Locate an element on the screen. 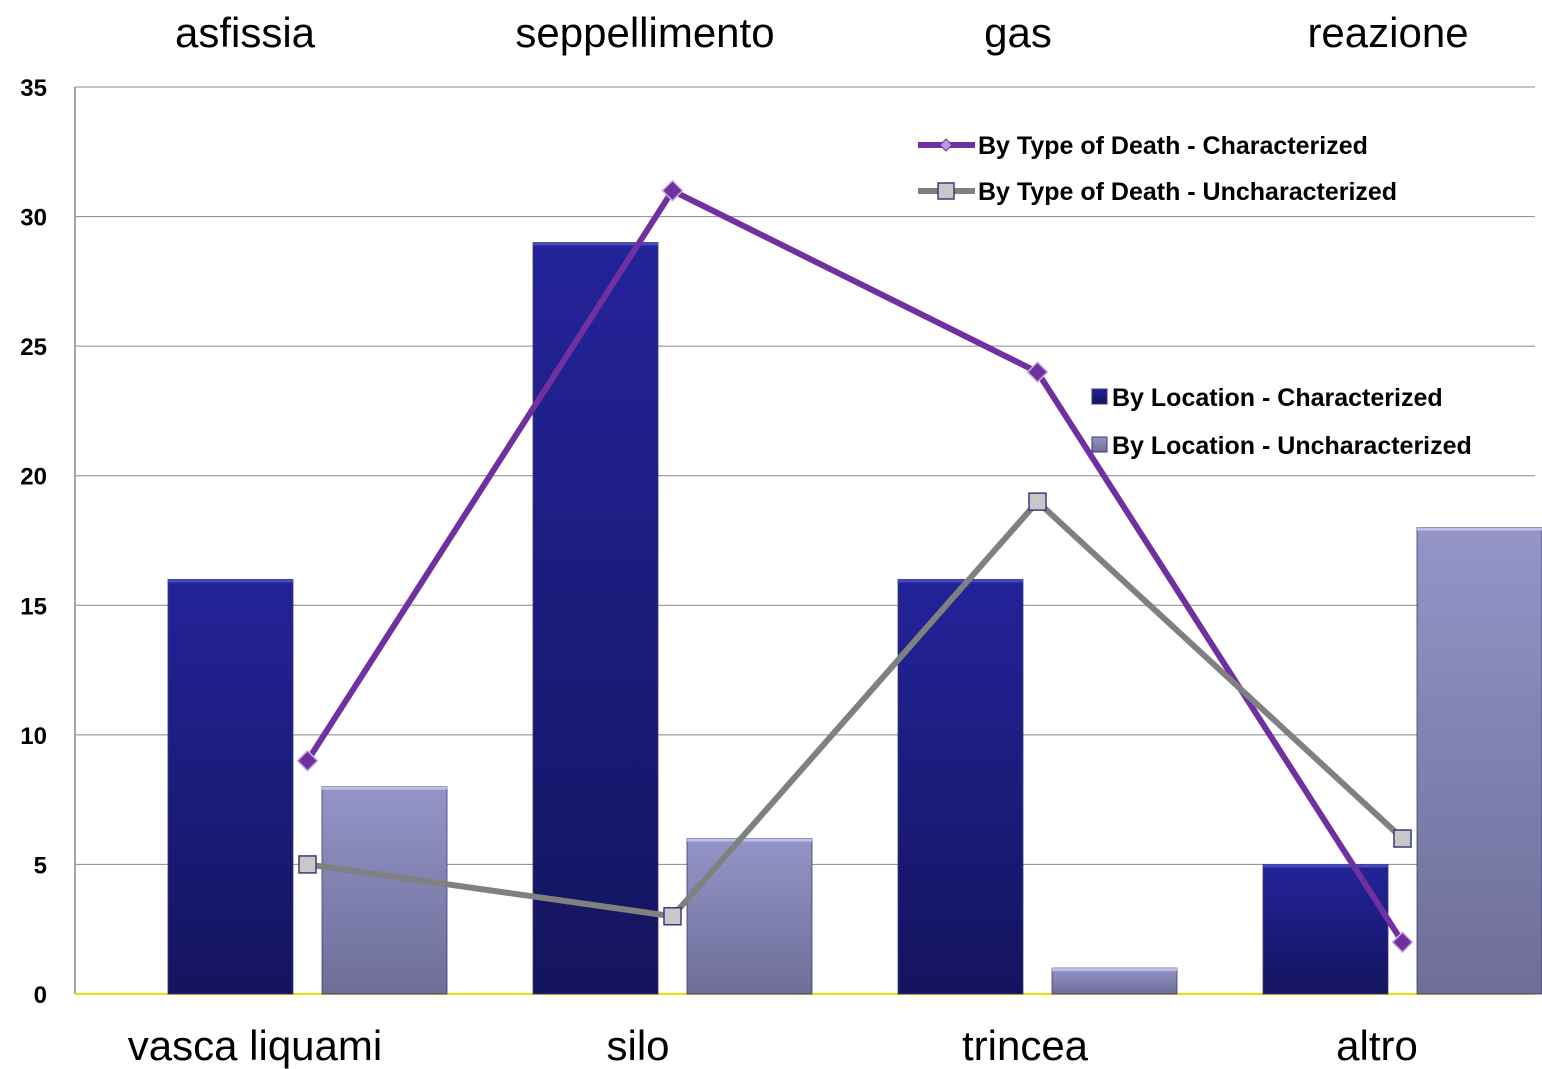 This screenshot has width=1542, height=1069. x-tick-label: vasca liquami is located at coordinates (255, 1045).